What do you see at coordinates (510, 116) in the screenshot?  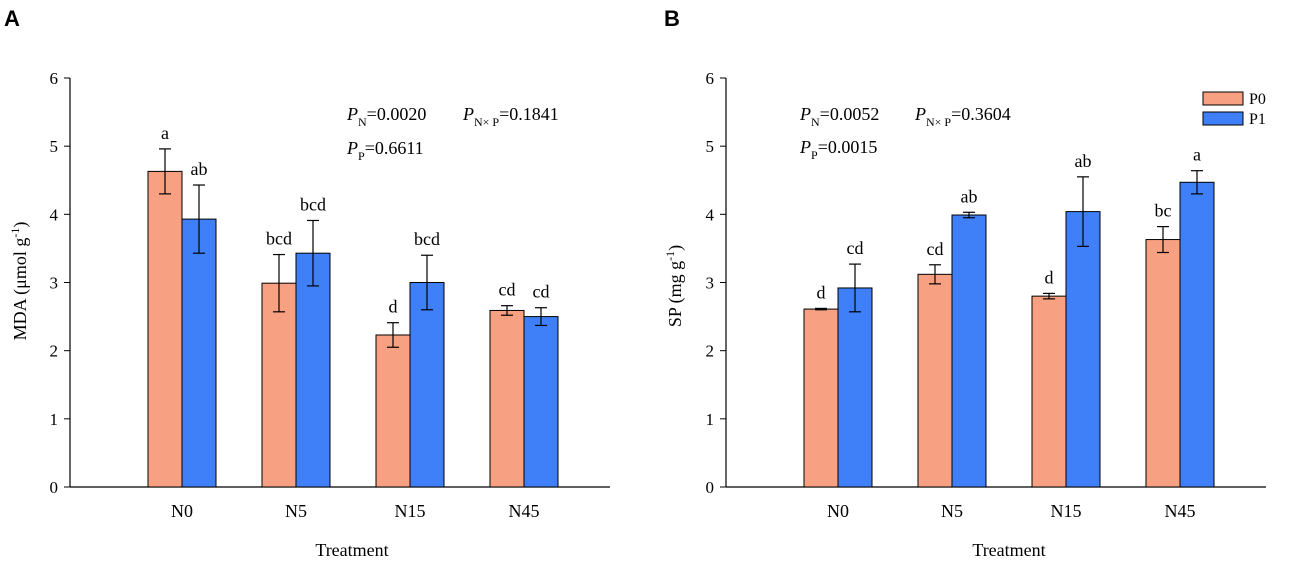 I see `svg-text: PN× P=0.1841` at bounding box center [510, 116].